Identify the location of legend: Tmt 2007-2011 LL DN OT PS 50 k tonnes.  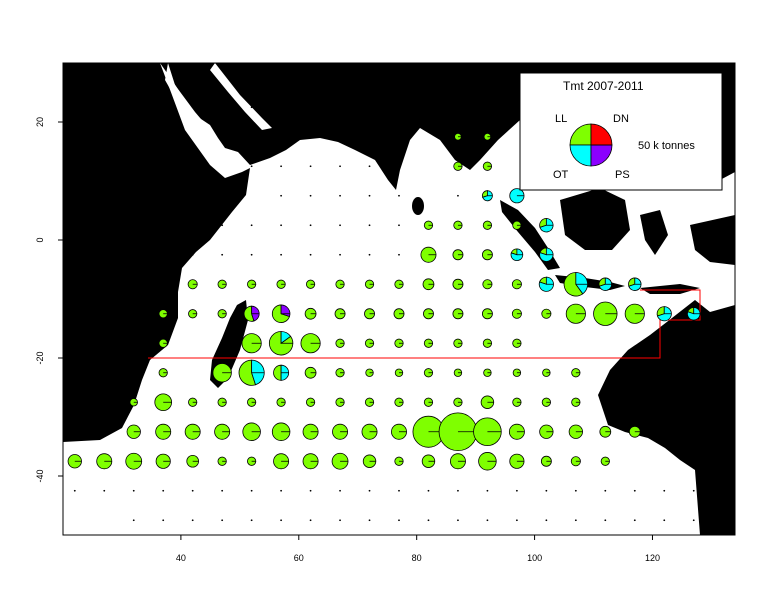
(621, 131).